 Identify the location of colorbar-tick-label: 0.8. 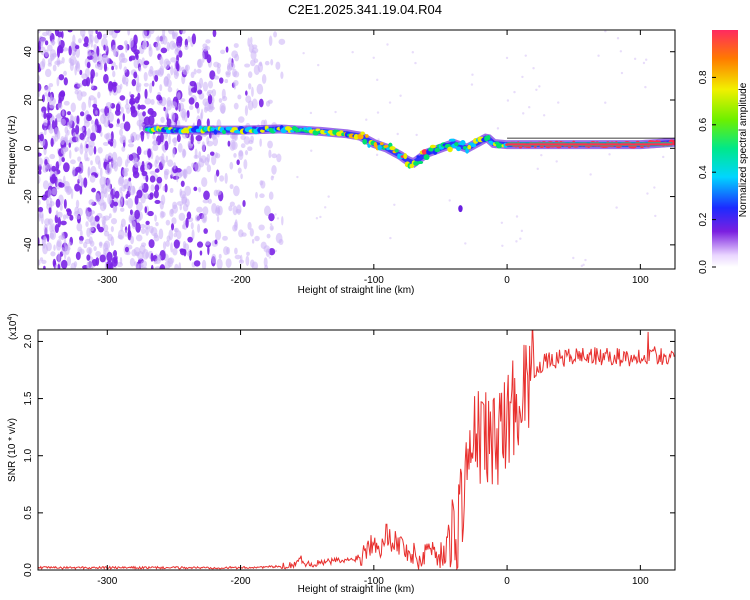
(703, 77).